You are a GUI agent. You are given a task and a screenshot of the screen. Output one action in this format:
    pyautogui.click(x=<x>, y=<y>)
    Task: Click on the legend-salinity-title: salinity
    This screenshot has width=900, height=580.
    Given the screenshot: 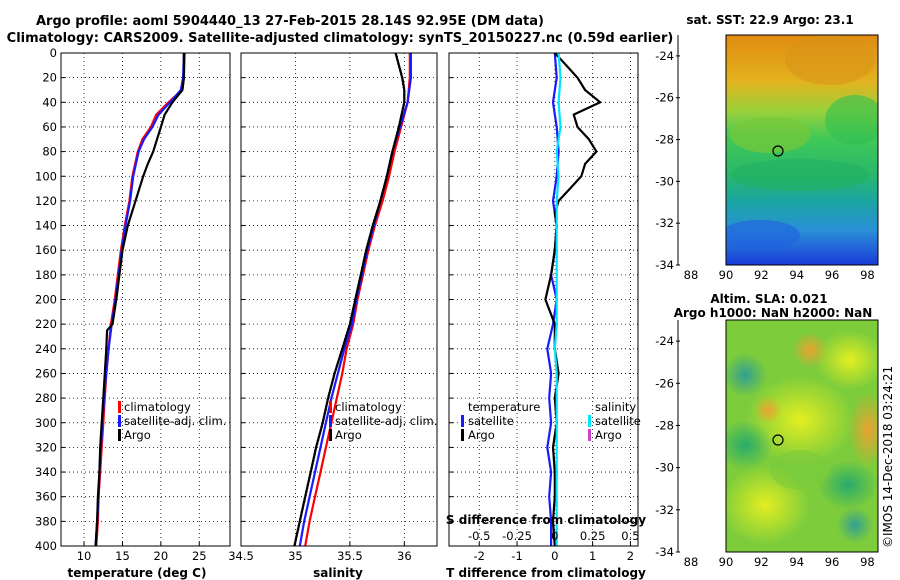 What is the action you would take?
    pyautogui.click(x=615, y=407)
    